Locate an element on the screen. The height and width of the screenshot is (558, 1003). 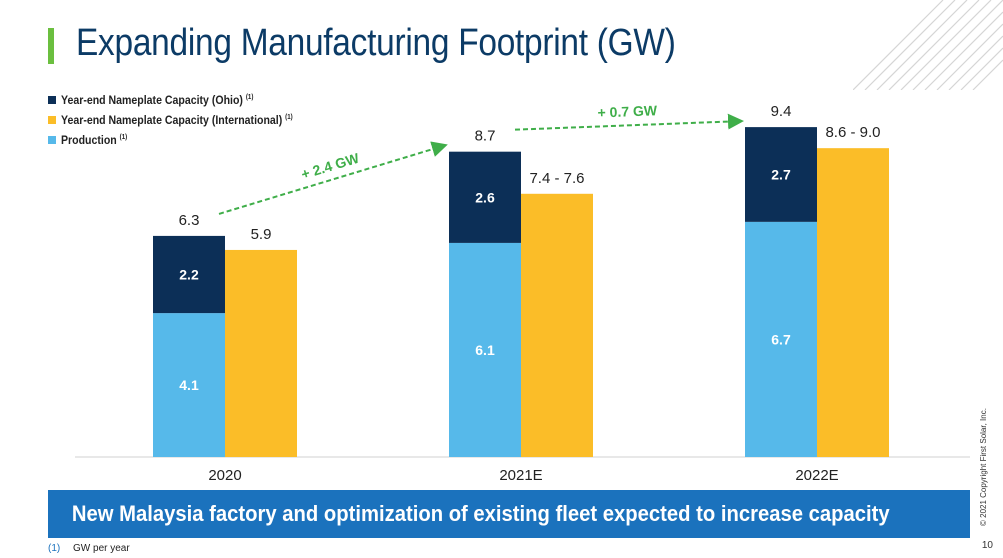
decorative-stripes is located at coordinates (928, 45).